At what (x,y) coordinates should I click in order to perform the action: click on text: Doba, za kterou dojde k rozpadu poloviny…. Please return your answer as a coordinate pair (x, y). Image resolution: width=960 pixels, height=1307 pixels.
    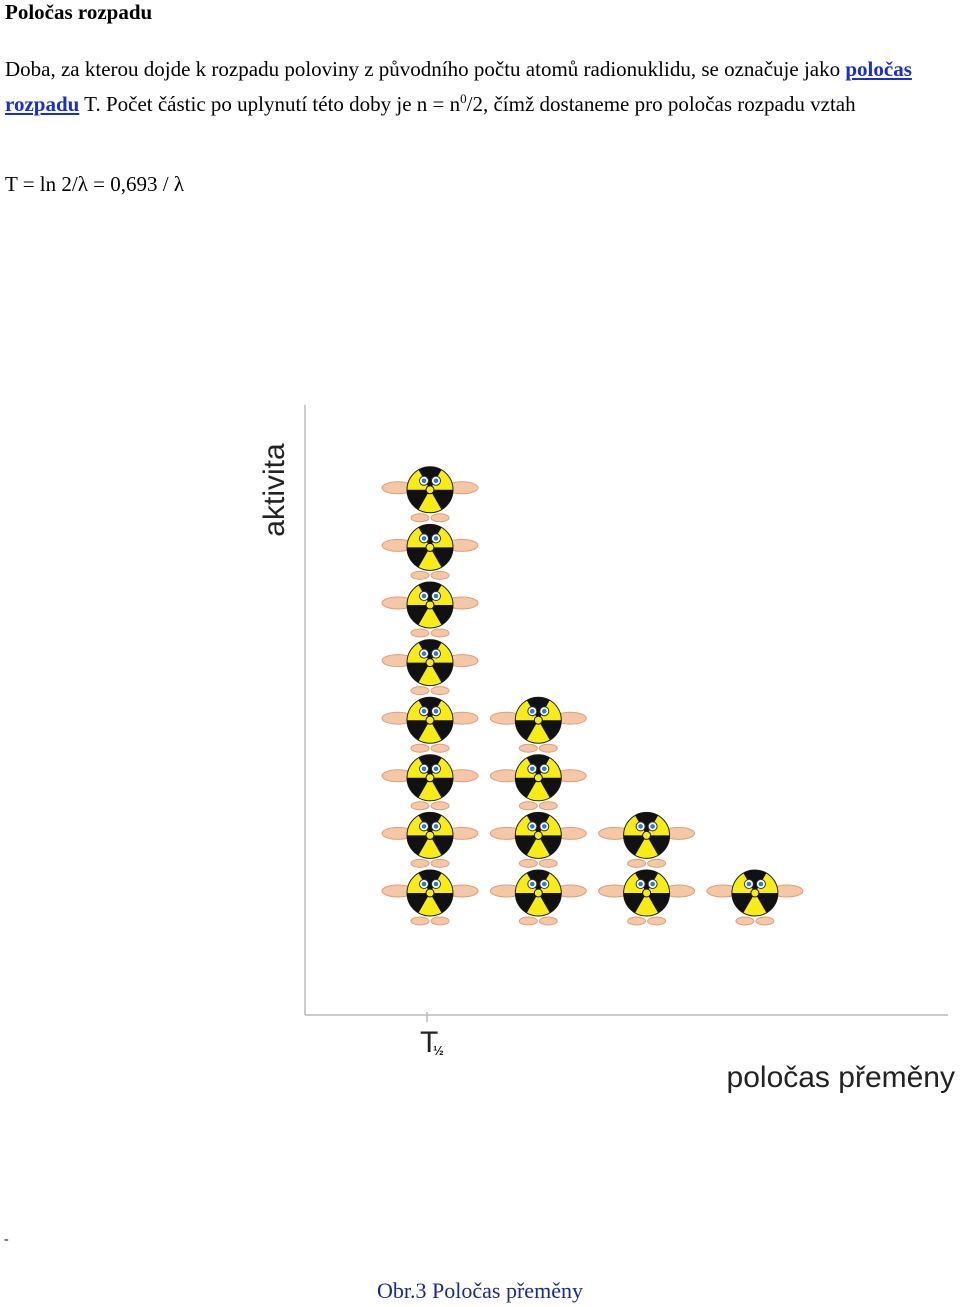
    Looking at the image, I should click on (425, 69).